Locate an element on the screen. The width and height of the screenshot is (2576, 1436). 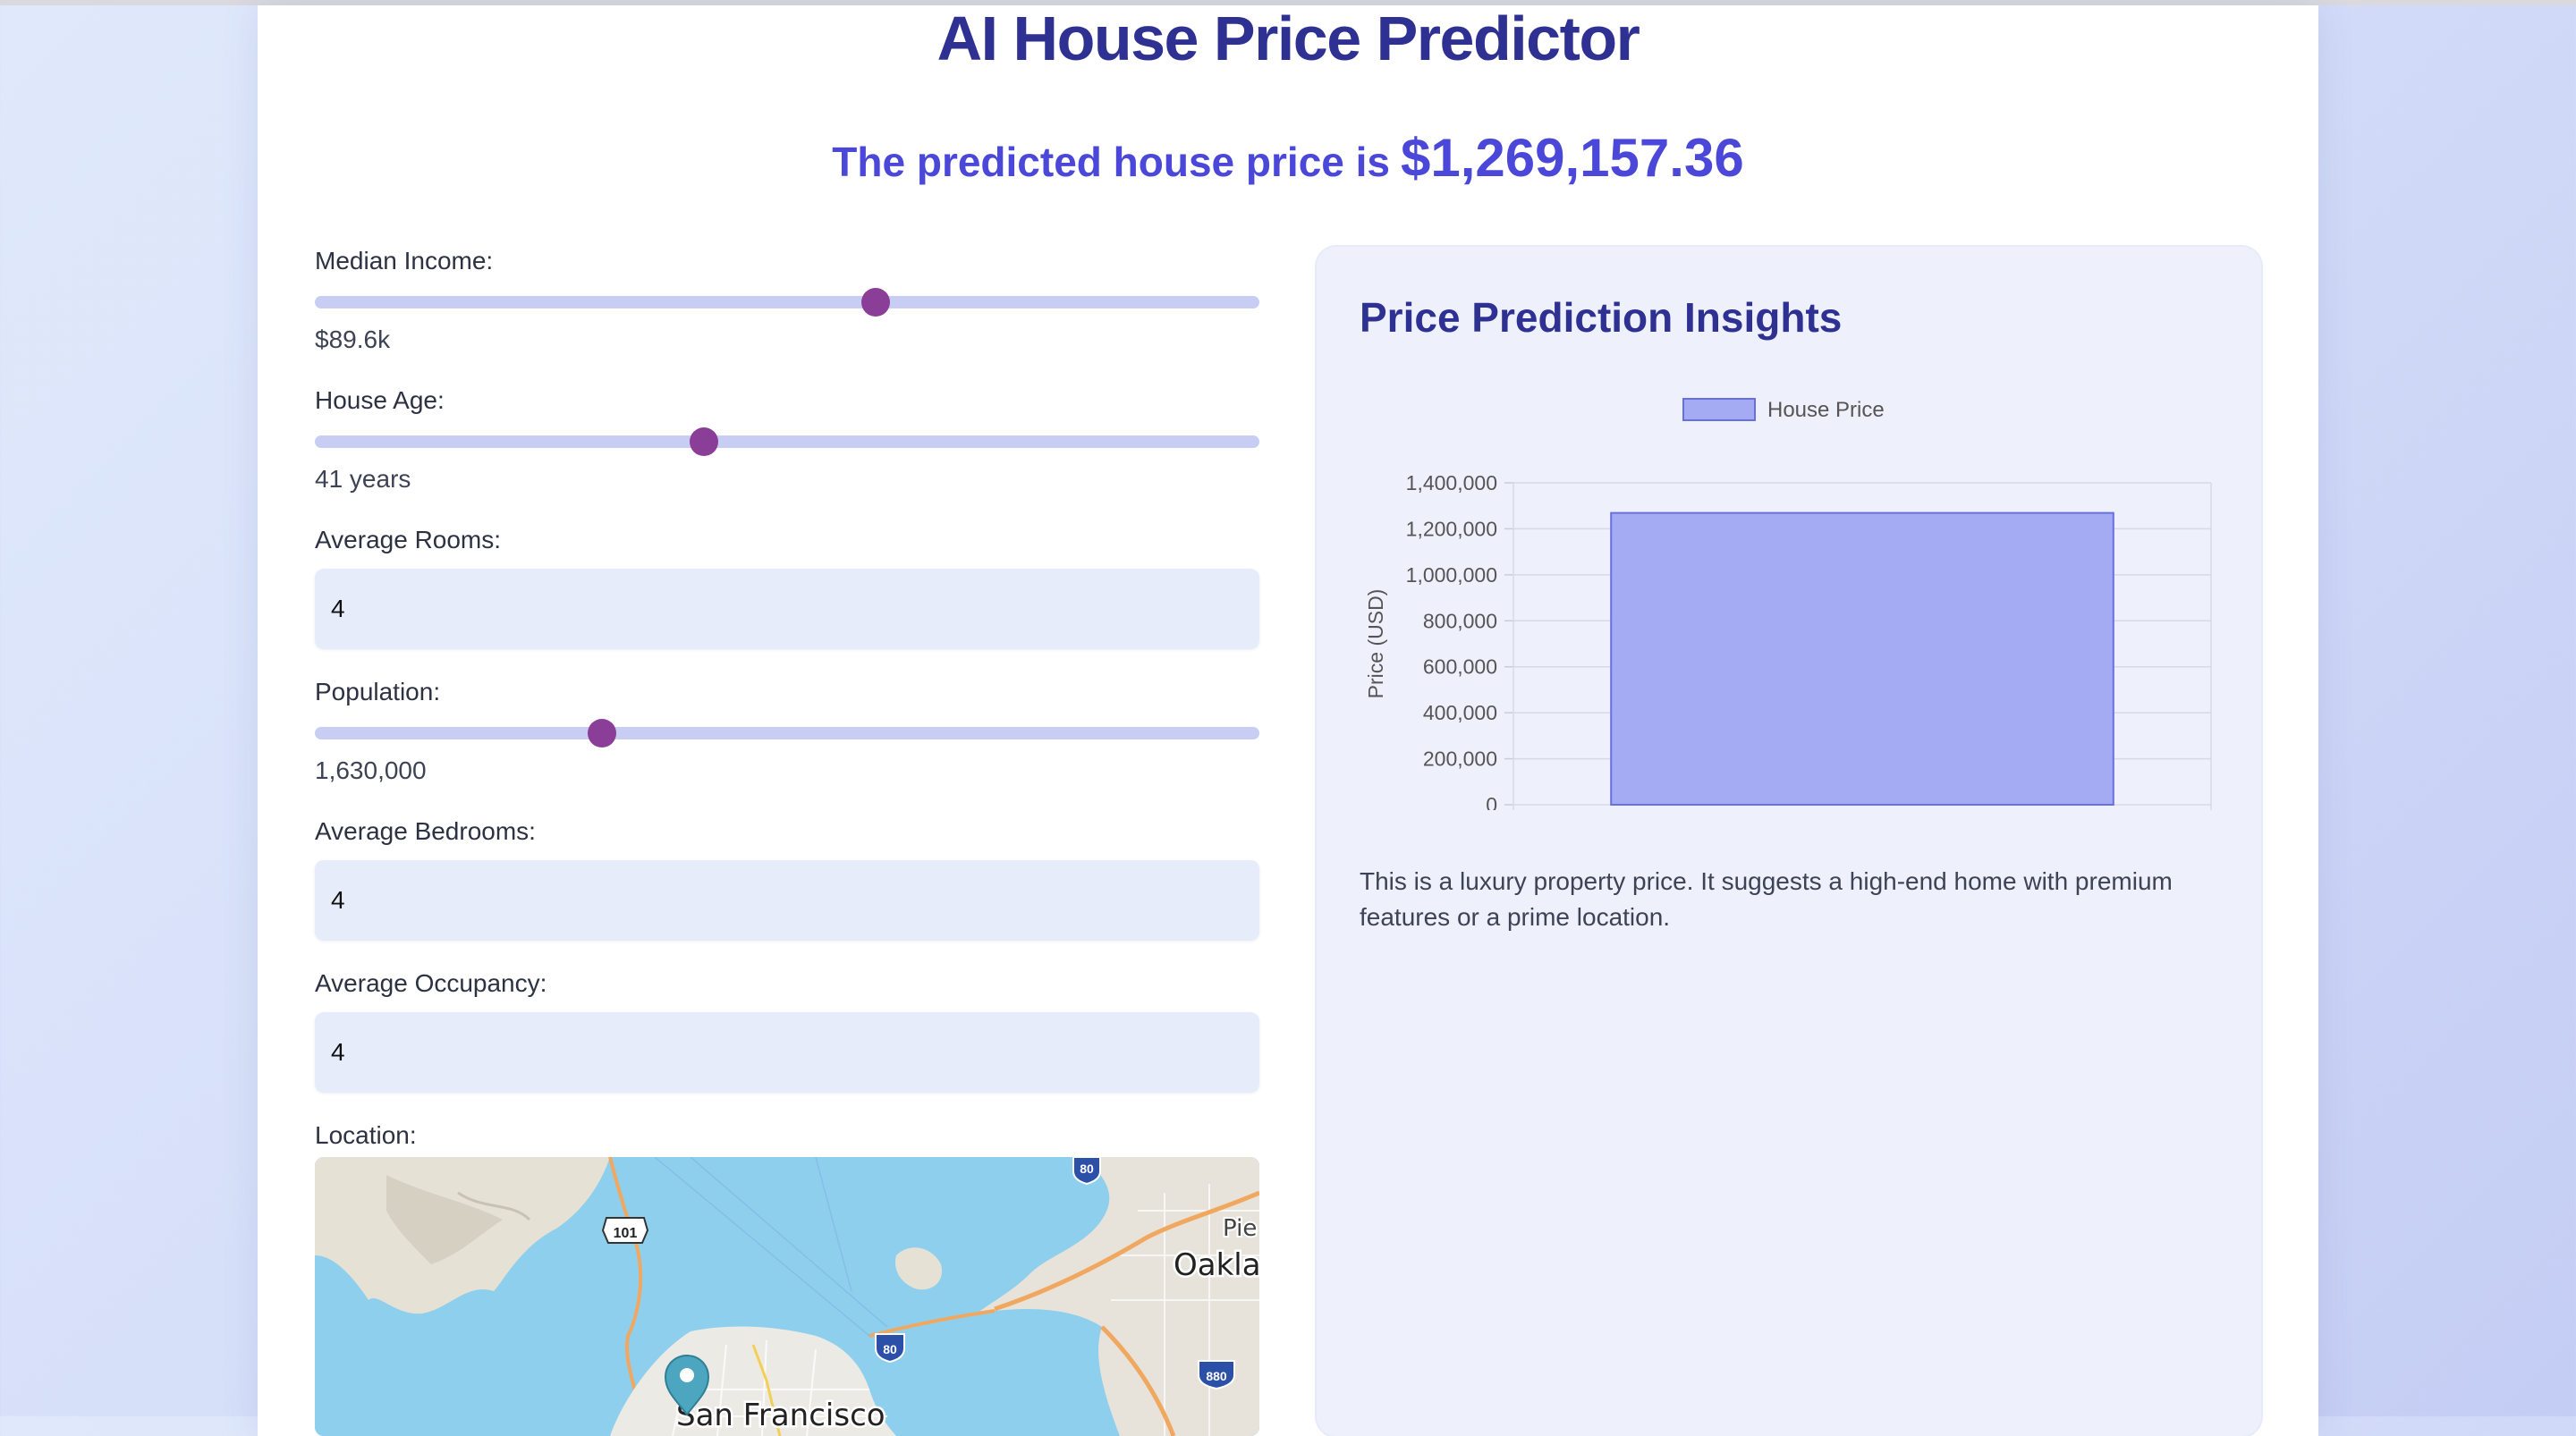
y-tick-label: 1,000,000 is located at coordinates (1451, 575).